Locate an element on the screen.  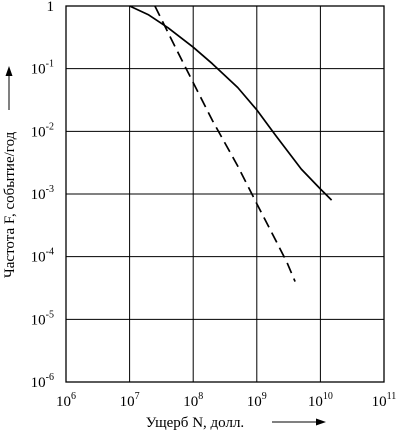
y-axis-title: Частота F, событие/год is located at coordinates (10, 172).